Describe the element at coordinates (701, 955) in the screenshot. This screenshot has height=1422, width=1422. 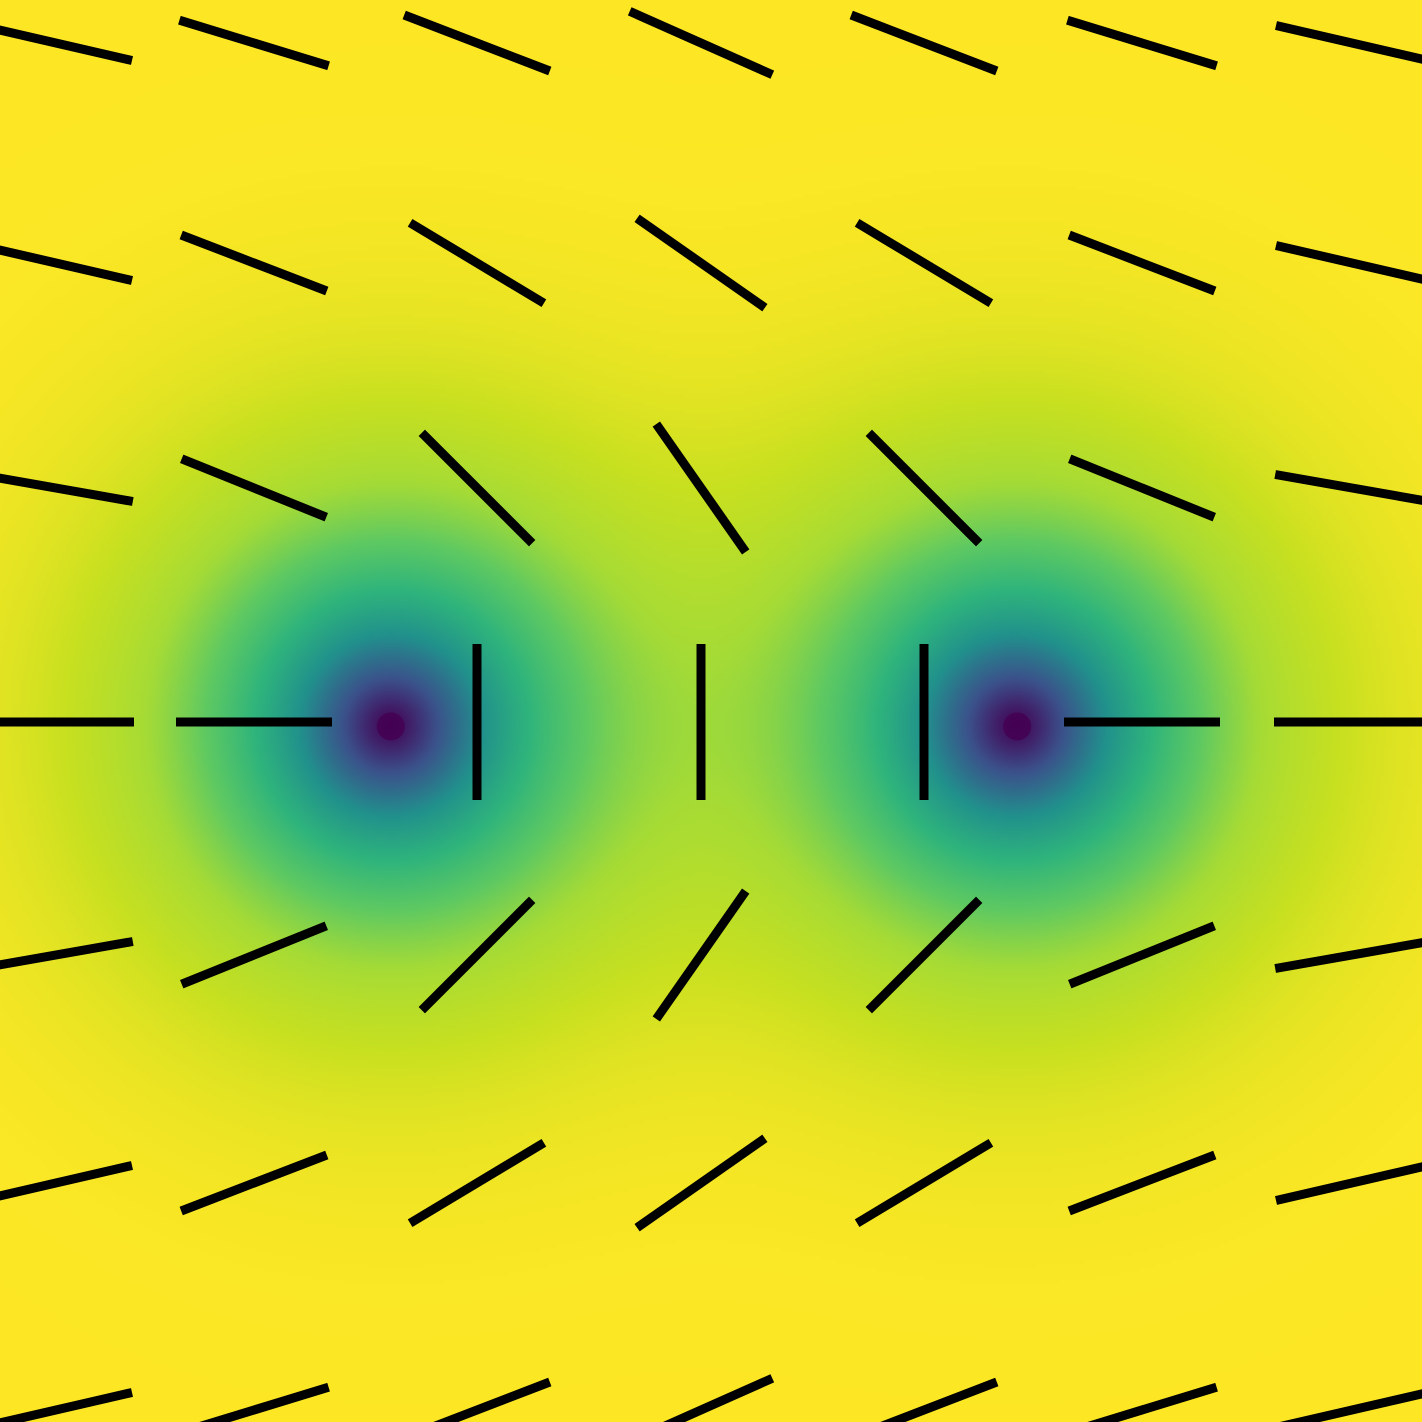
I see `director-segment-r4-c3` at that location.